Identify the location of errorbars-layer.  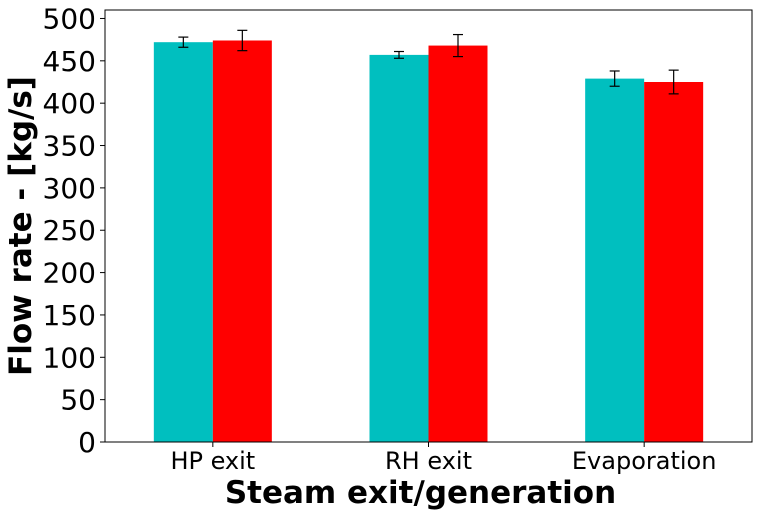
(428, 62).